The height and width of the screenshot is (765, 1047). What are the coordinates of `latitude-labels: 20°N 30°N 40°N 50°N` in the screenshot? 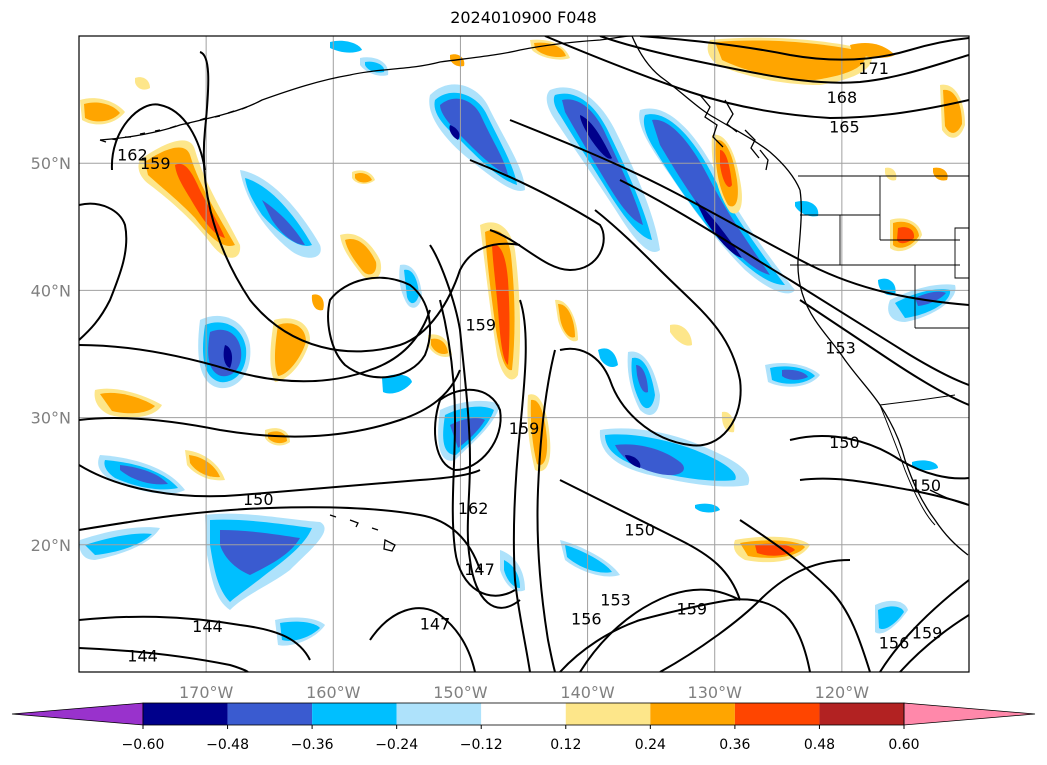 It's located at (51, 354).